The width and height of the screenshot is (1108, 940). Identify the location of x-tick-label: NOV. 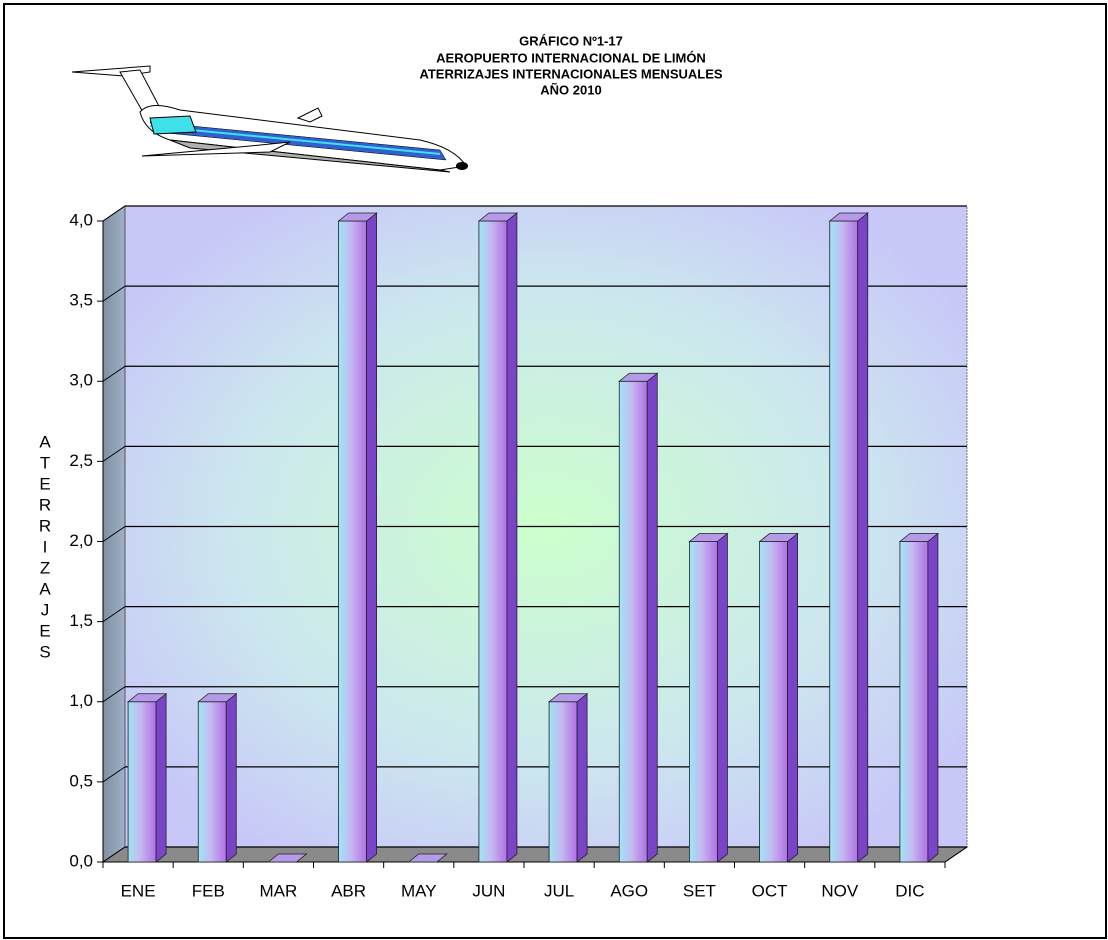
(840, 890).